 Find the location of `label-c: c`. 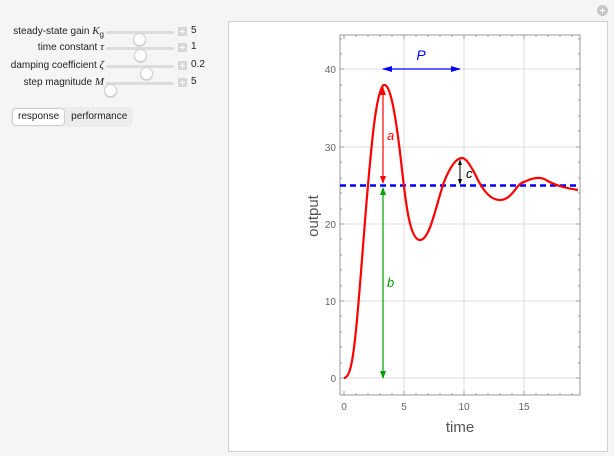

label-c: c is located at coordinates (469, 173).